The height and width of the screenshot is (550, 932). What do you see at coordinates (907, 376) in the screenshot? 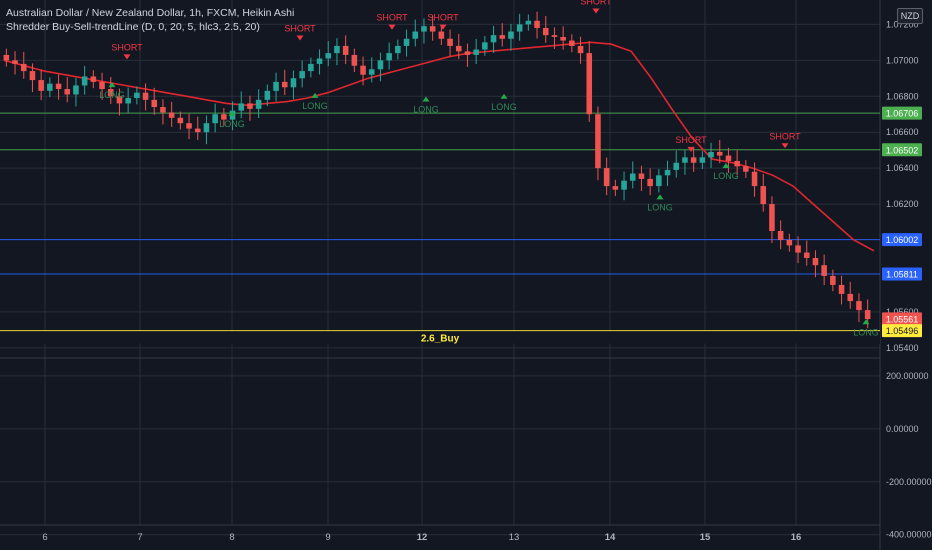
I see `oscillator-tick-label: 200.00000` at bounding box center [907, 376].